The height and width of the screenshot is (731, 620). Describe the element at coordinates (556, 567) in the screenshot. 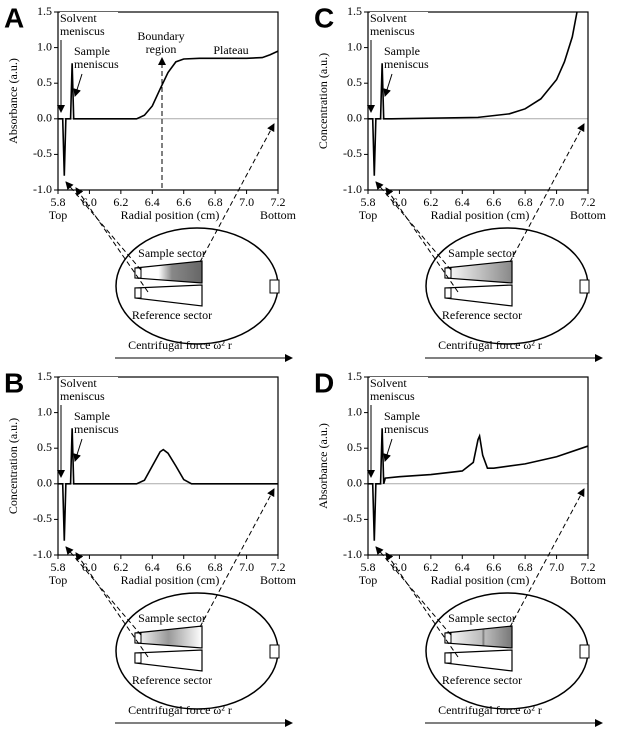

I see `x-tick-label: 7.0` at that location.